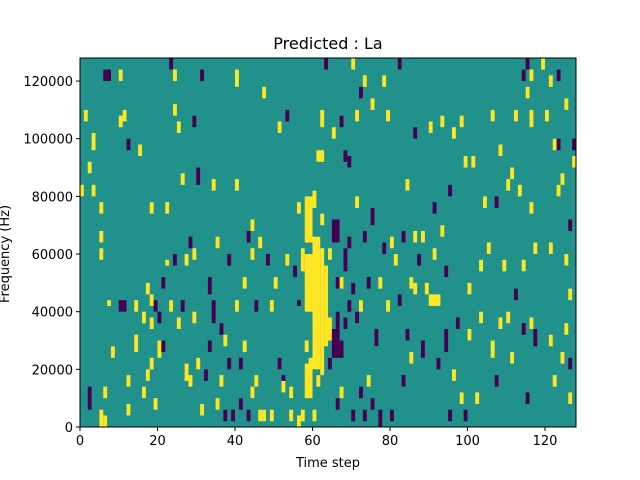  I want to click on y-tick-label: 60000, so click(52, 255).